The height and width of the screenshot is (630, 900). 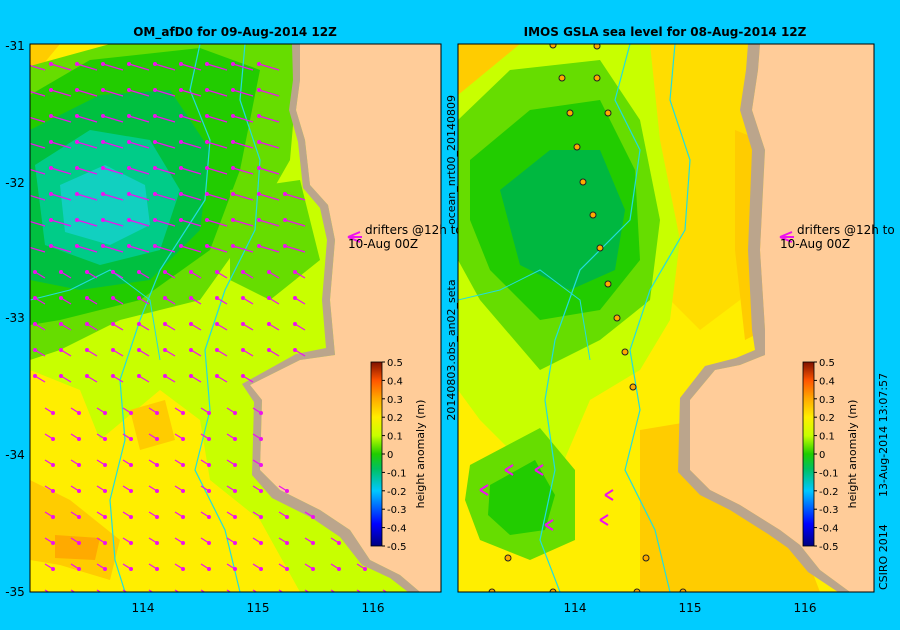 I want to click on right-xtick-116: 116, so click(x=805, y=608).